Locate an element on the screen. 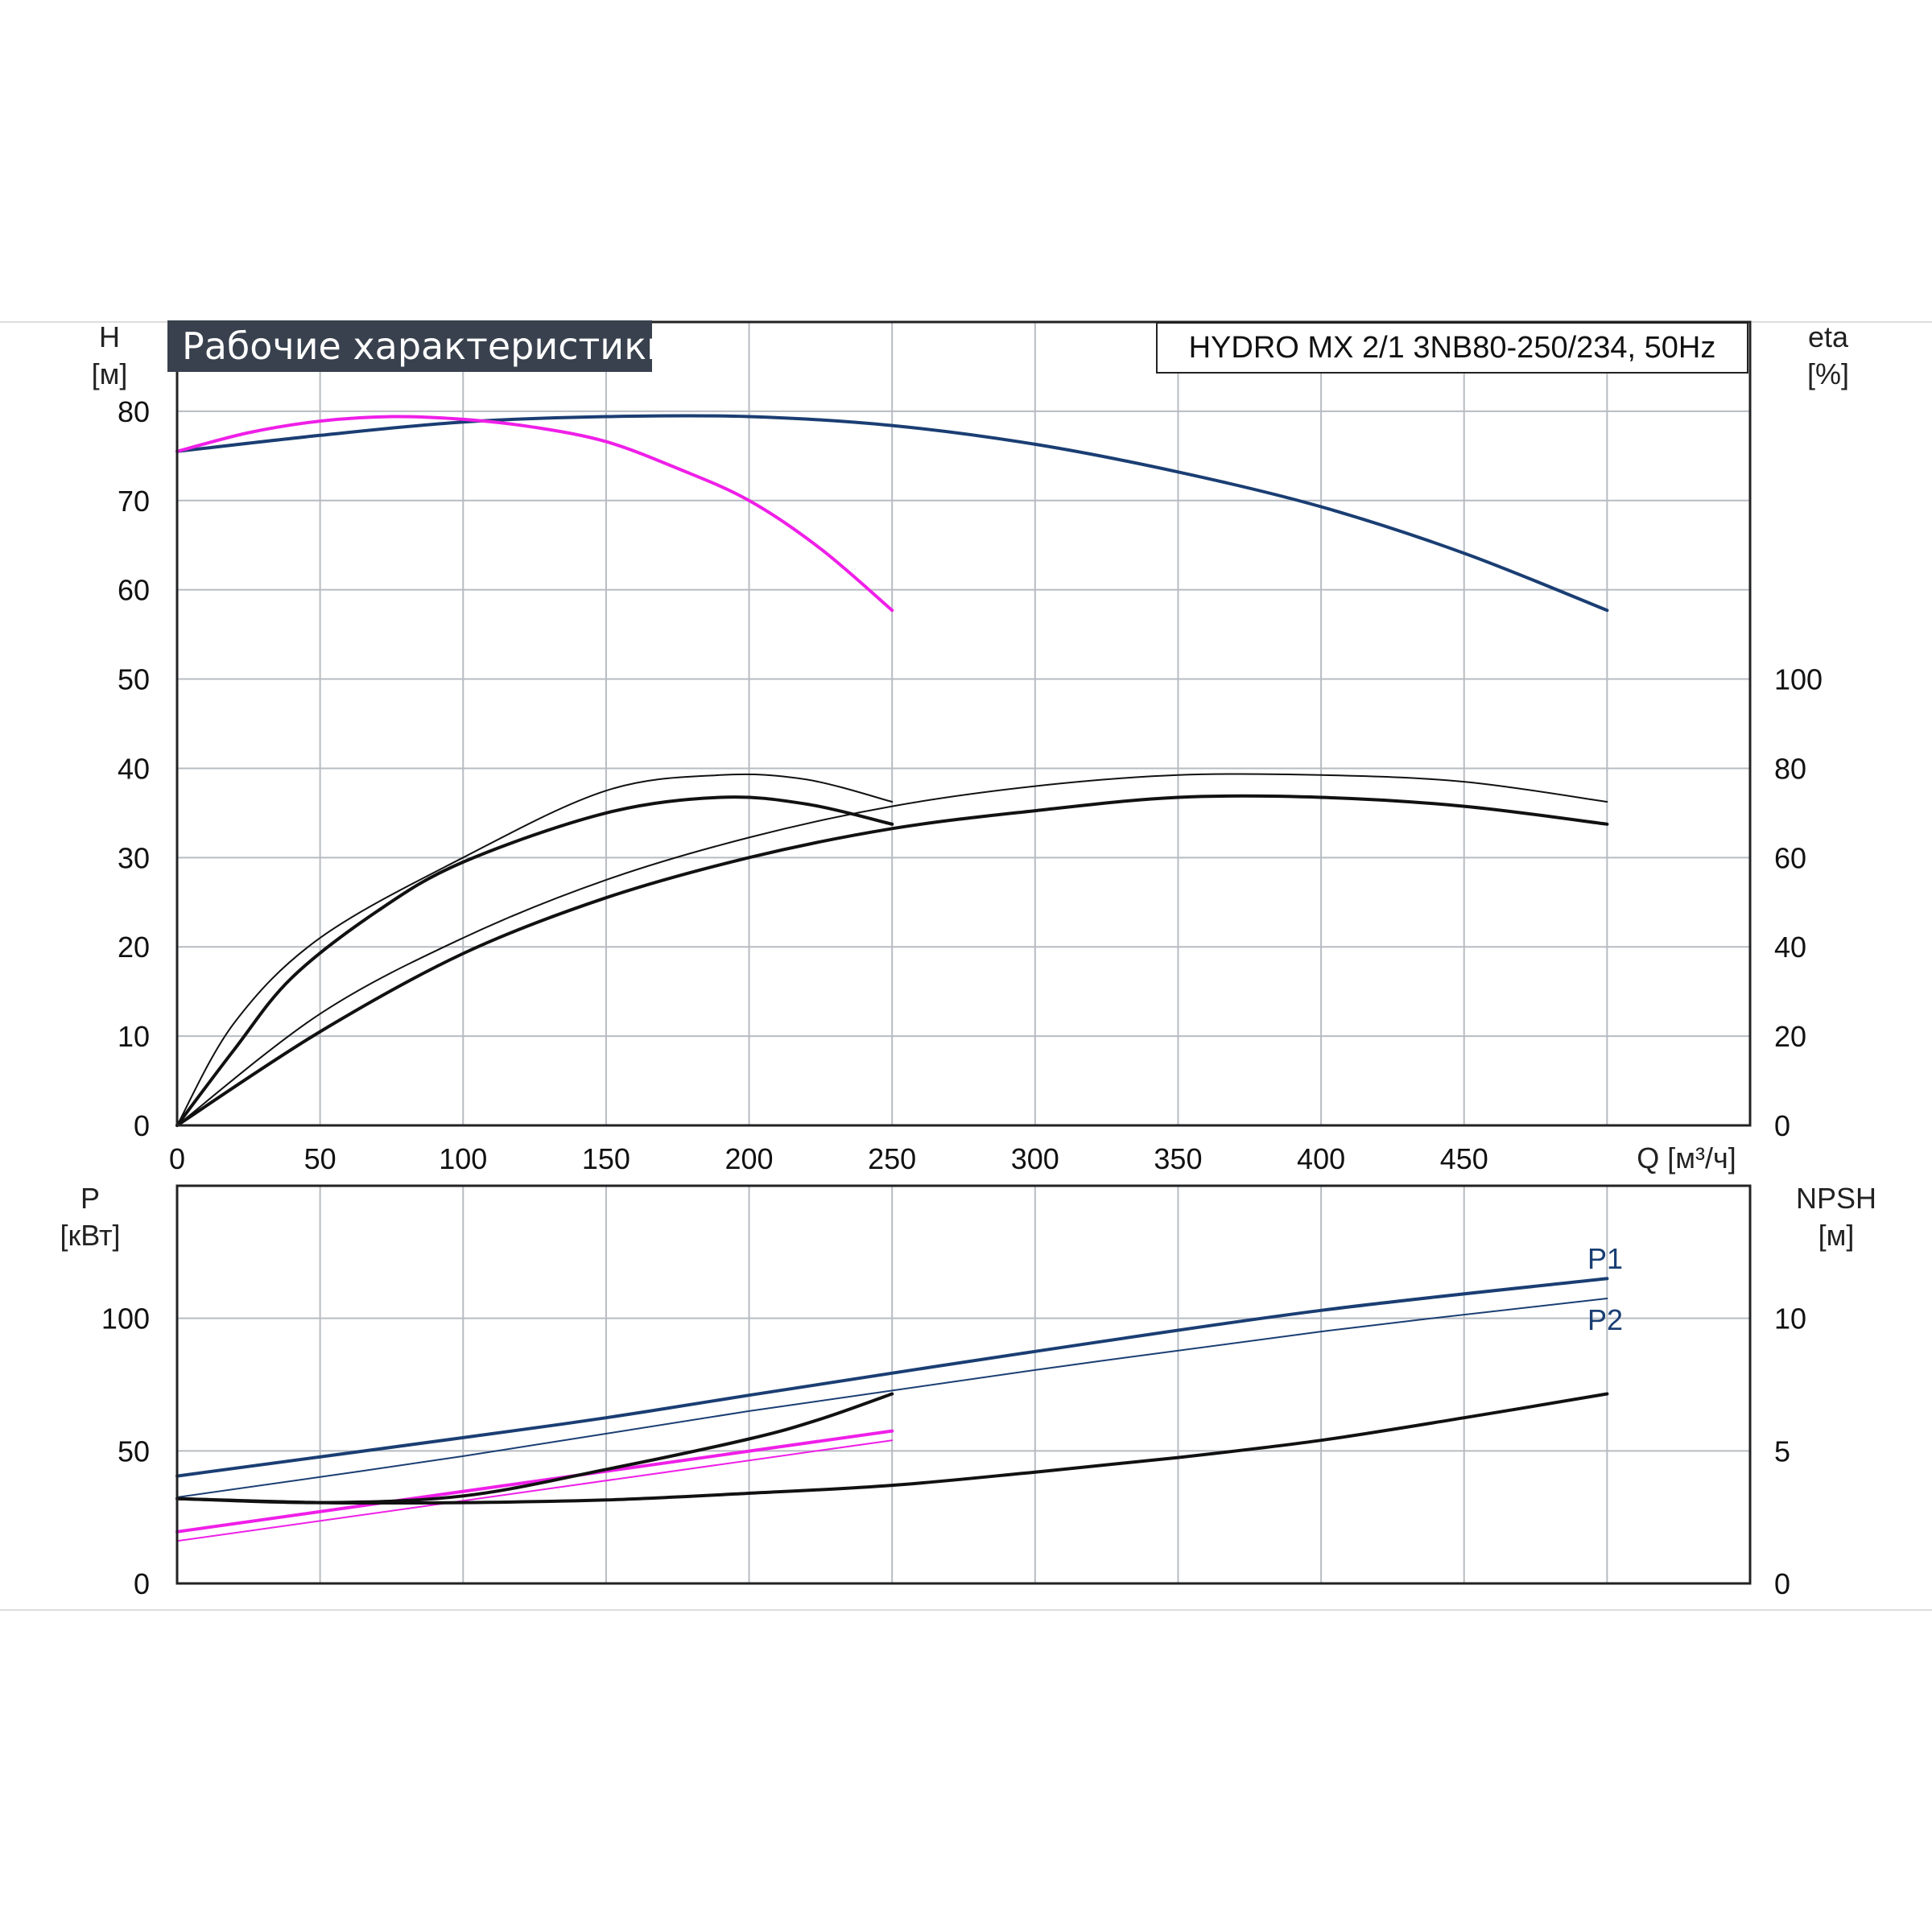 This screenshot has width=1932, height=1932. x-tick-label: 450 is located at coordinates (1464, 1158).